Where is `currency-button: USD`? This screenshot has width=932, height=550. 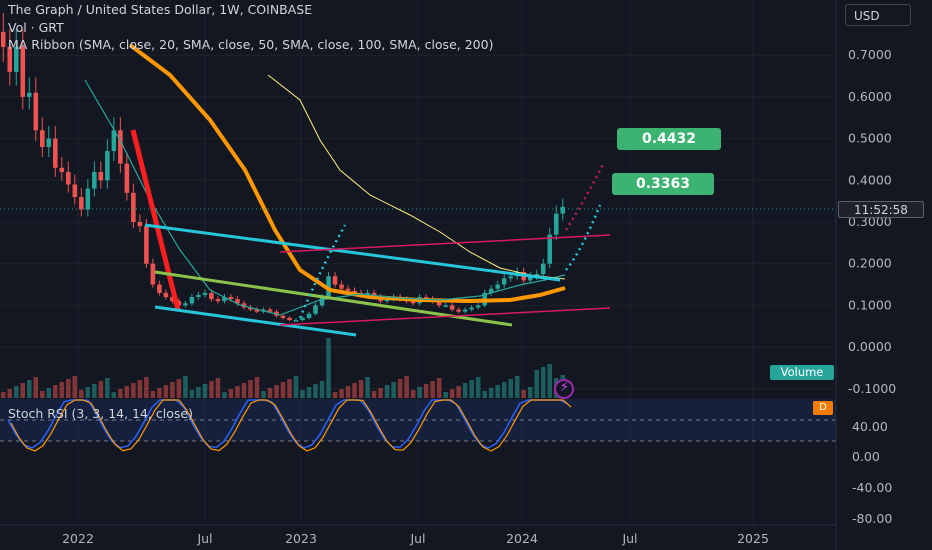 currency-button: USD is located at coordinates (878, 15).